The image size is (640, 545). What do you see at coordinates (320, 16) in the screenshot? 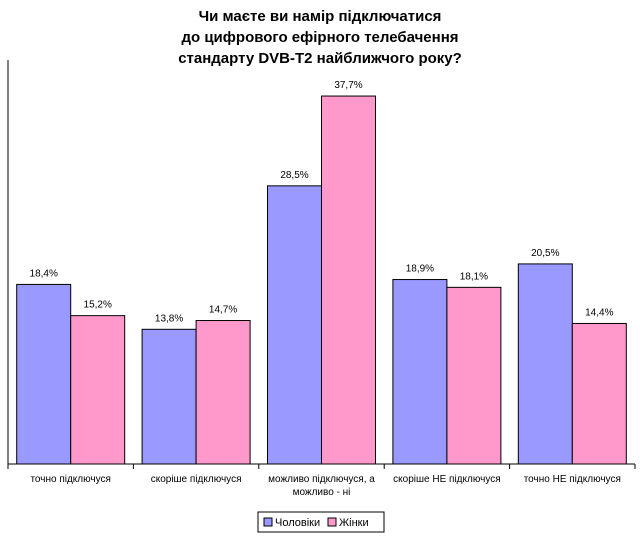
I see `chart-title-line: Чи маєте ви намір підключатися` at bounding box center [320, 16].